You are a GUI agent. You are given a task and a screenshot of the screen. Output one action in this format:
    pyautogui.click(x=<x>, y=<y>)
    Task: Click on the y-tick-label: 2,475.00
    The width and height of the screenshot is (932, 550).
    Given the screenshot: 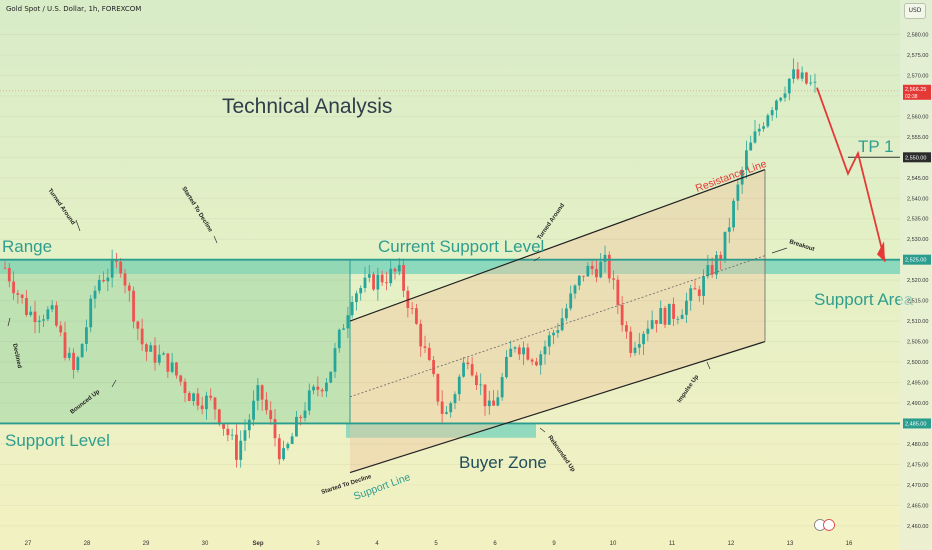 What is the action you would take?
    pyautogui.click(x=917, y=465)
    